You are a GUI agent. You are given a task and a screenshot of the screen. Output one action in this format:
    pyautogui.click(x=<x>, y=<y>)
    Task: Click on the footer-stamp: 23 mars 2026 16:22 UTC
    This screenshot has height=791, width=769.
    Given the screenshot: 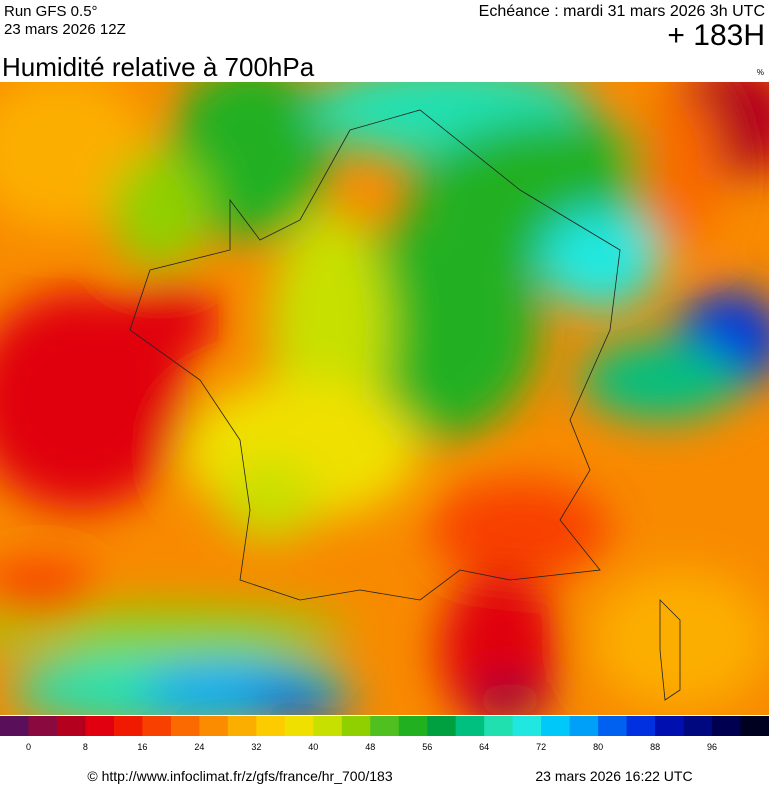 What is the action you would take?
    pyautogui.click(x=613, y=776)
    